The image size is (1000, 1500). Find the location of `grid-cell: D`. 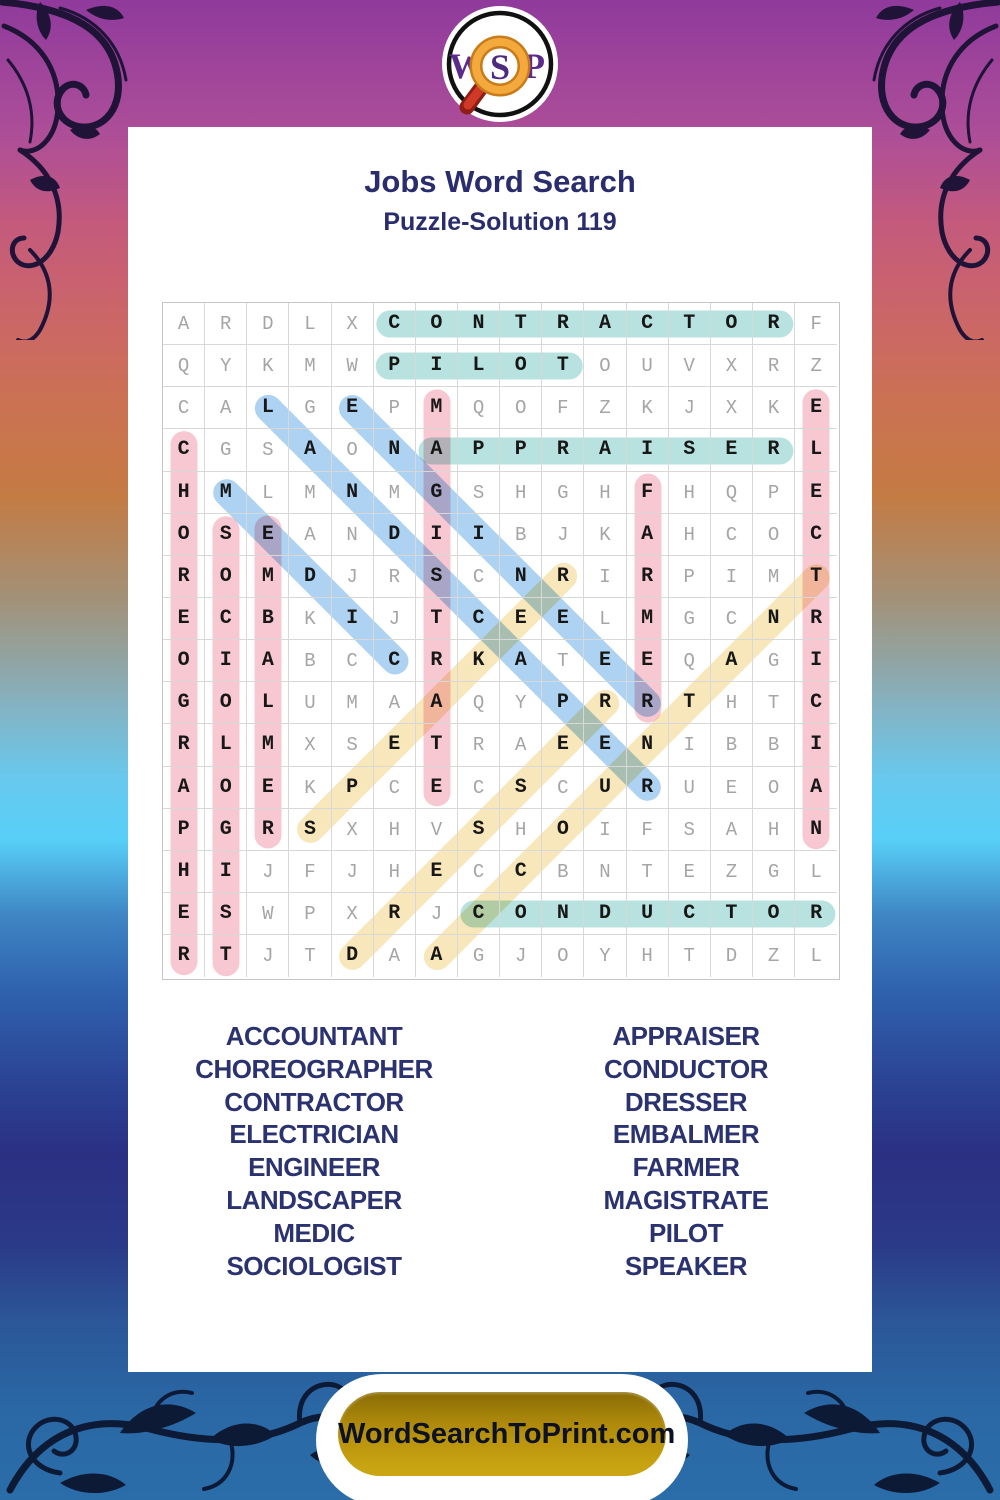

grid-cell: D is located at coordinates (268, 324).